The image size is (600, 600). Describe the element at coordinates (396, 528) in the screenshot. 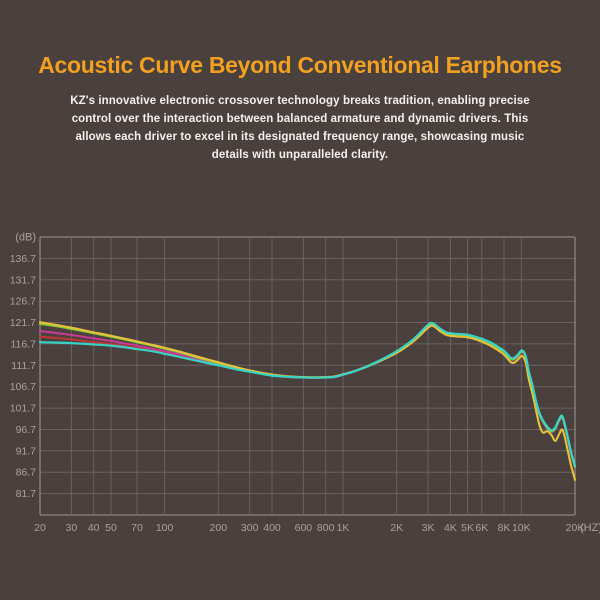

I see `x-axis-tick-label: 2K` at that location.